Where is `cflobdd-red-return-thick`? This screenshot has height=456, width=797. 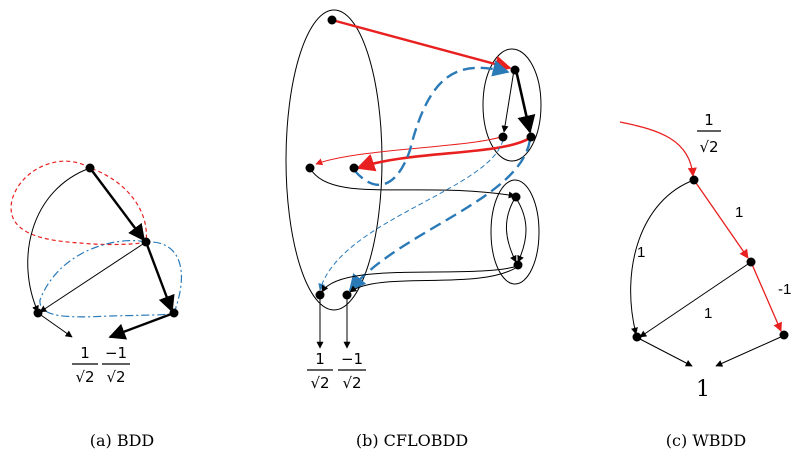 cflobdd-red-return-thick is located at coordinates (443, 154).